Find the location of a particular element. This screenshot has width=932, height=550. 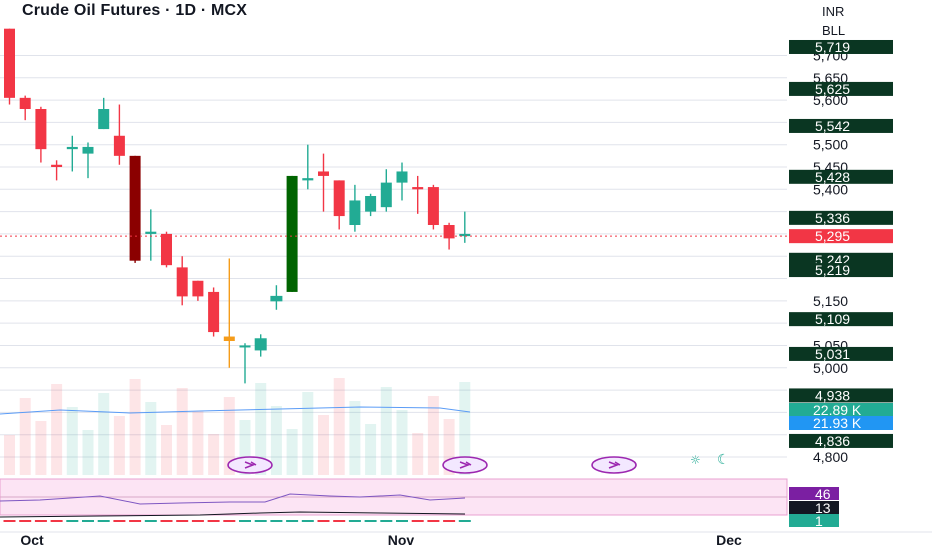

price-level-badge: 5,542 is located at coordinates (841, 126).